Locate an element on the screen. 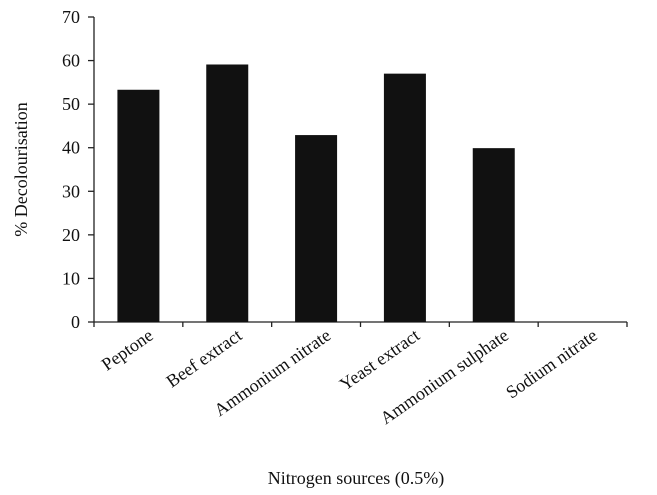 The width and height of the screenshot is (657, 495). y-tick-label: 30 is located at coordinates (71, 191).